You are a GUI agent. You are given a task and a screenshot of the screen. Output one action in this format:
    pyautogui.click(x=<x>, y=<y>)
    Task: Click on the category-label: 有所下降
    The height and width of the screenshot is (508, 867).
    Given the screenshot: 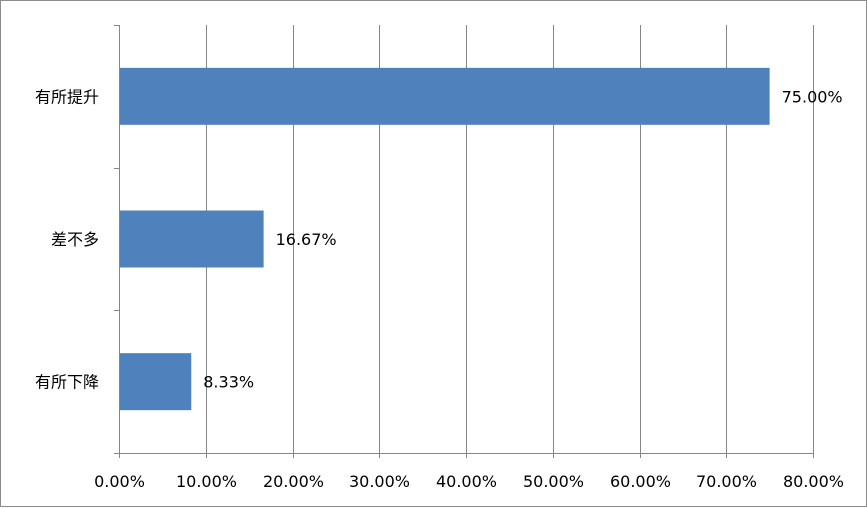 What is the action you would take?
    pyautogui.click(x=67, y=382)
    